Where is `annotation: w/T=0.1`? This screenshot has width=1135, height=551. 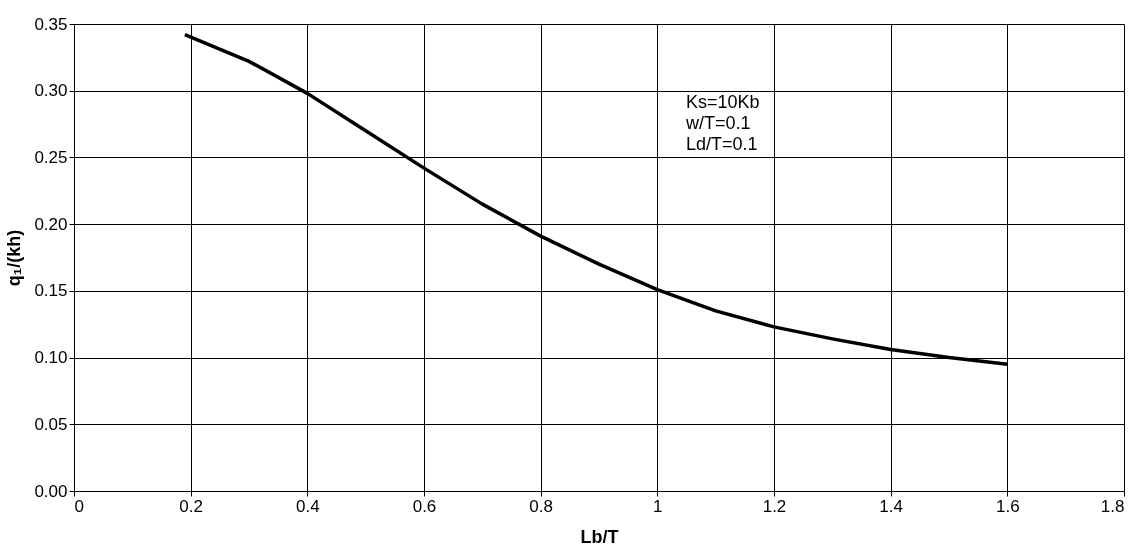
annotation: w/T=0.1 is located at coordinates (718, 123).